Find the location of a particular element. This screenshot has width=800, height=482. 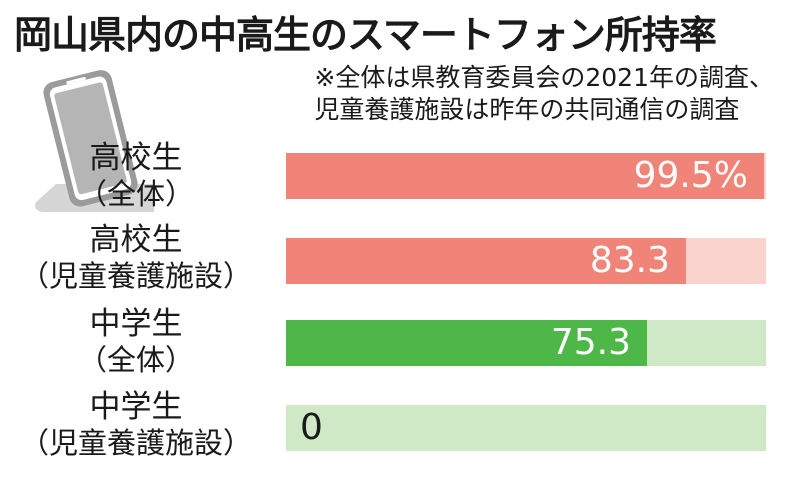

category-label: 高校生 （児童養護施設） is located at coordinates (136, 258).